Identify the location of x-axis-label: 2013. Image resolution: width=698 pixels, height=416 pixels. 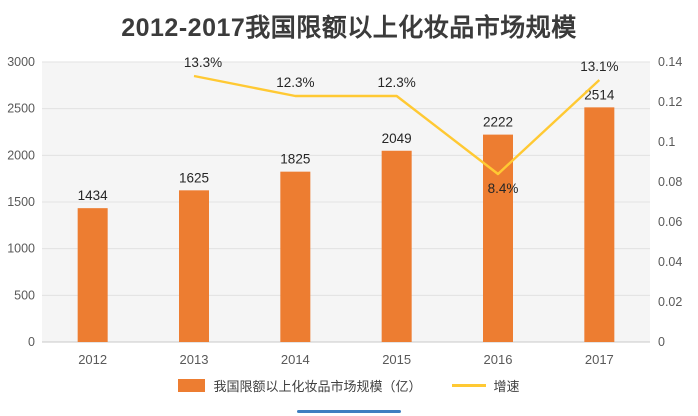
(194, 359).